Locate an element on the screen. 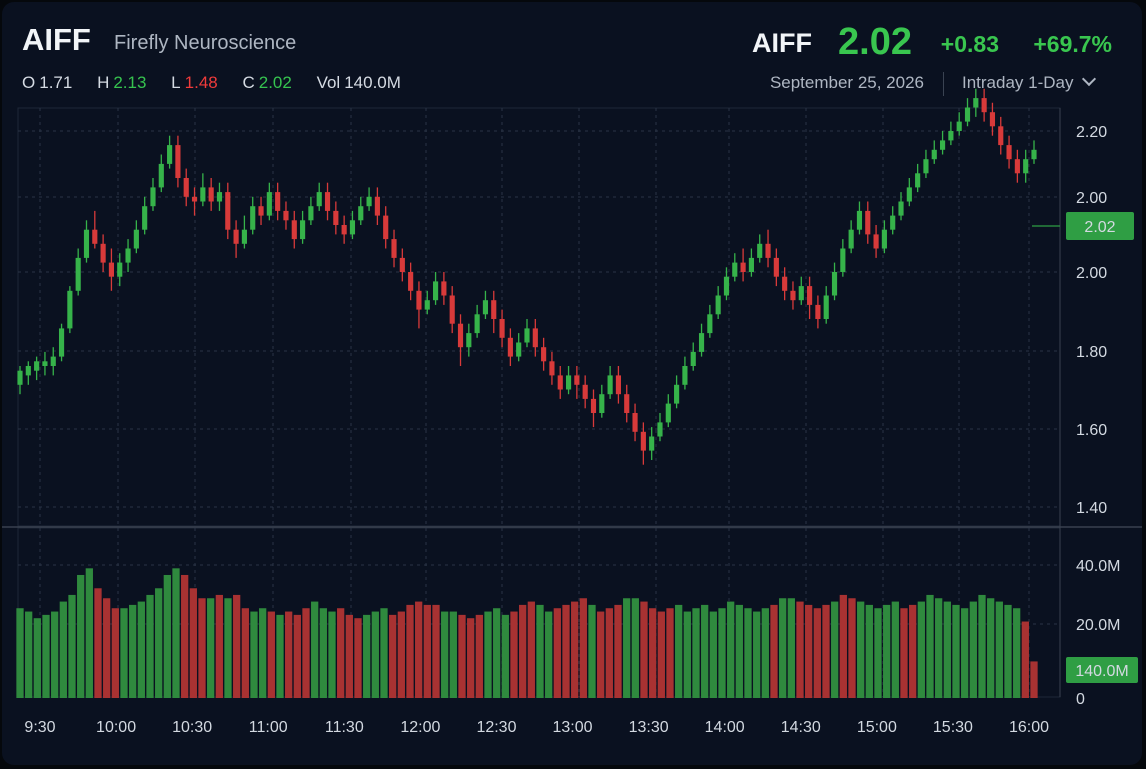 The height and width of the screenshot is (769, 1146). range-selector: Intraday 1-Day is located at coordinates (1029, 82).